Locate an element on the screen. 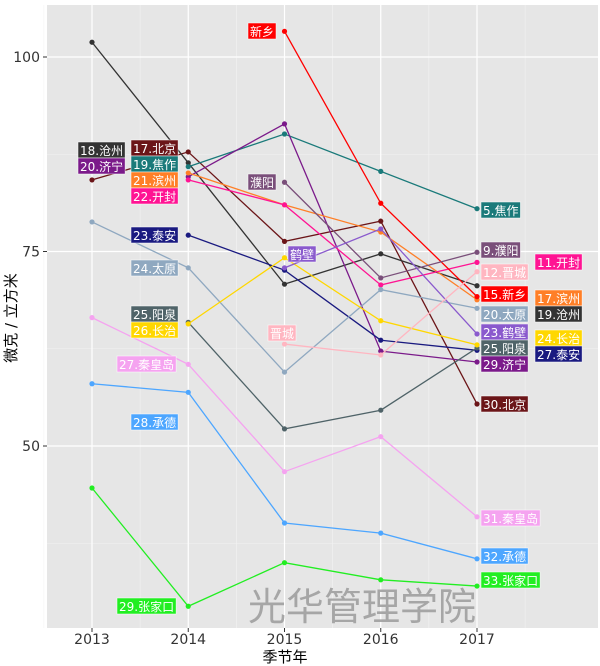 This screenshot has height=666, width=600. label-text: 28.承德 is located at coordinates (154, 422).